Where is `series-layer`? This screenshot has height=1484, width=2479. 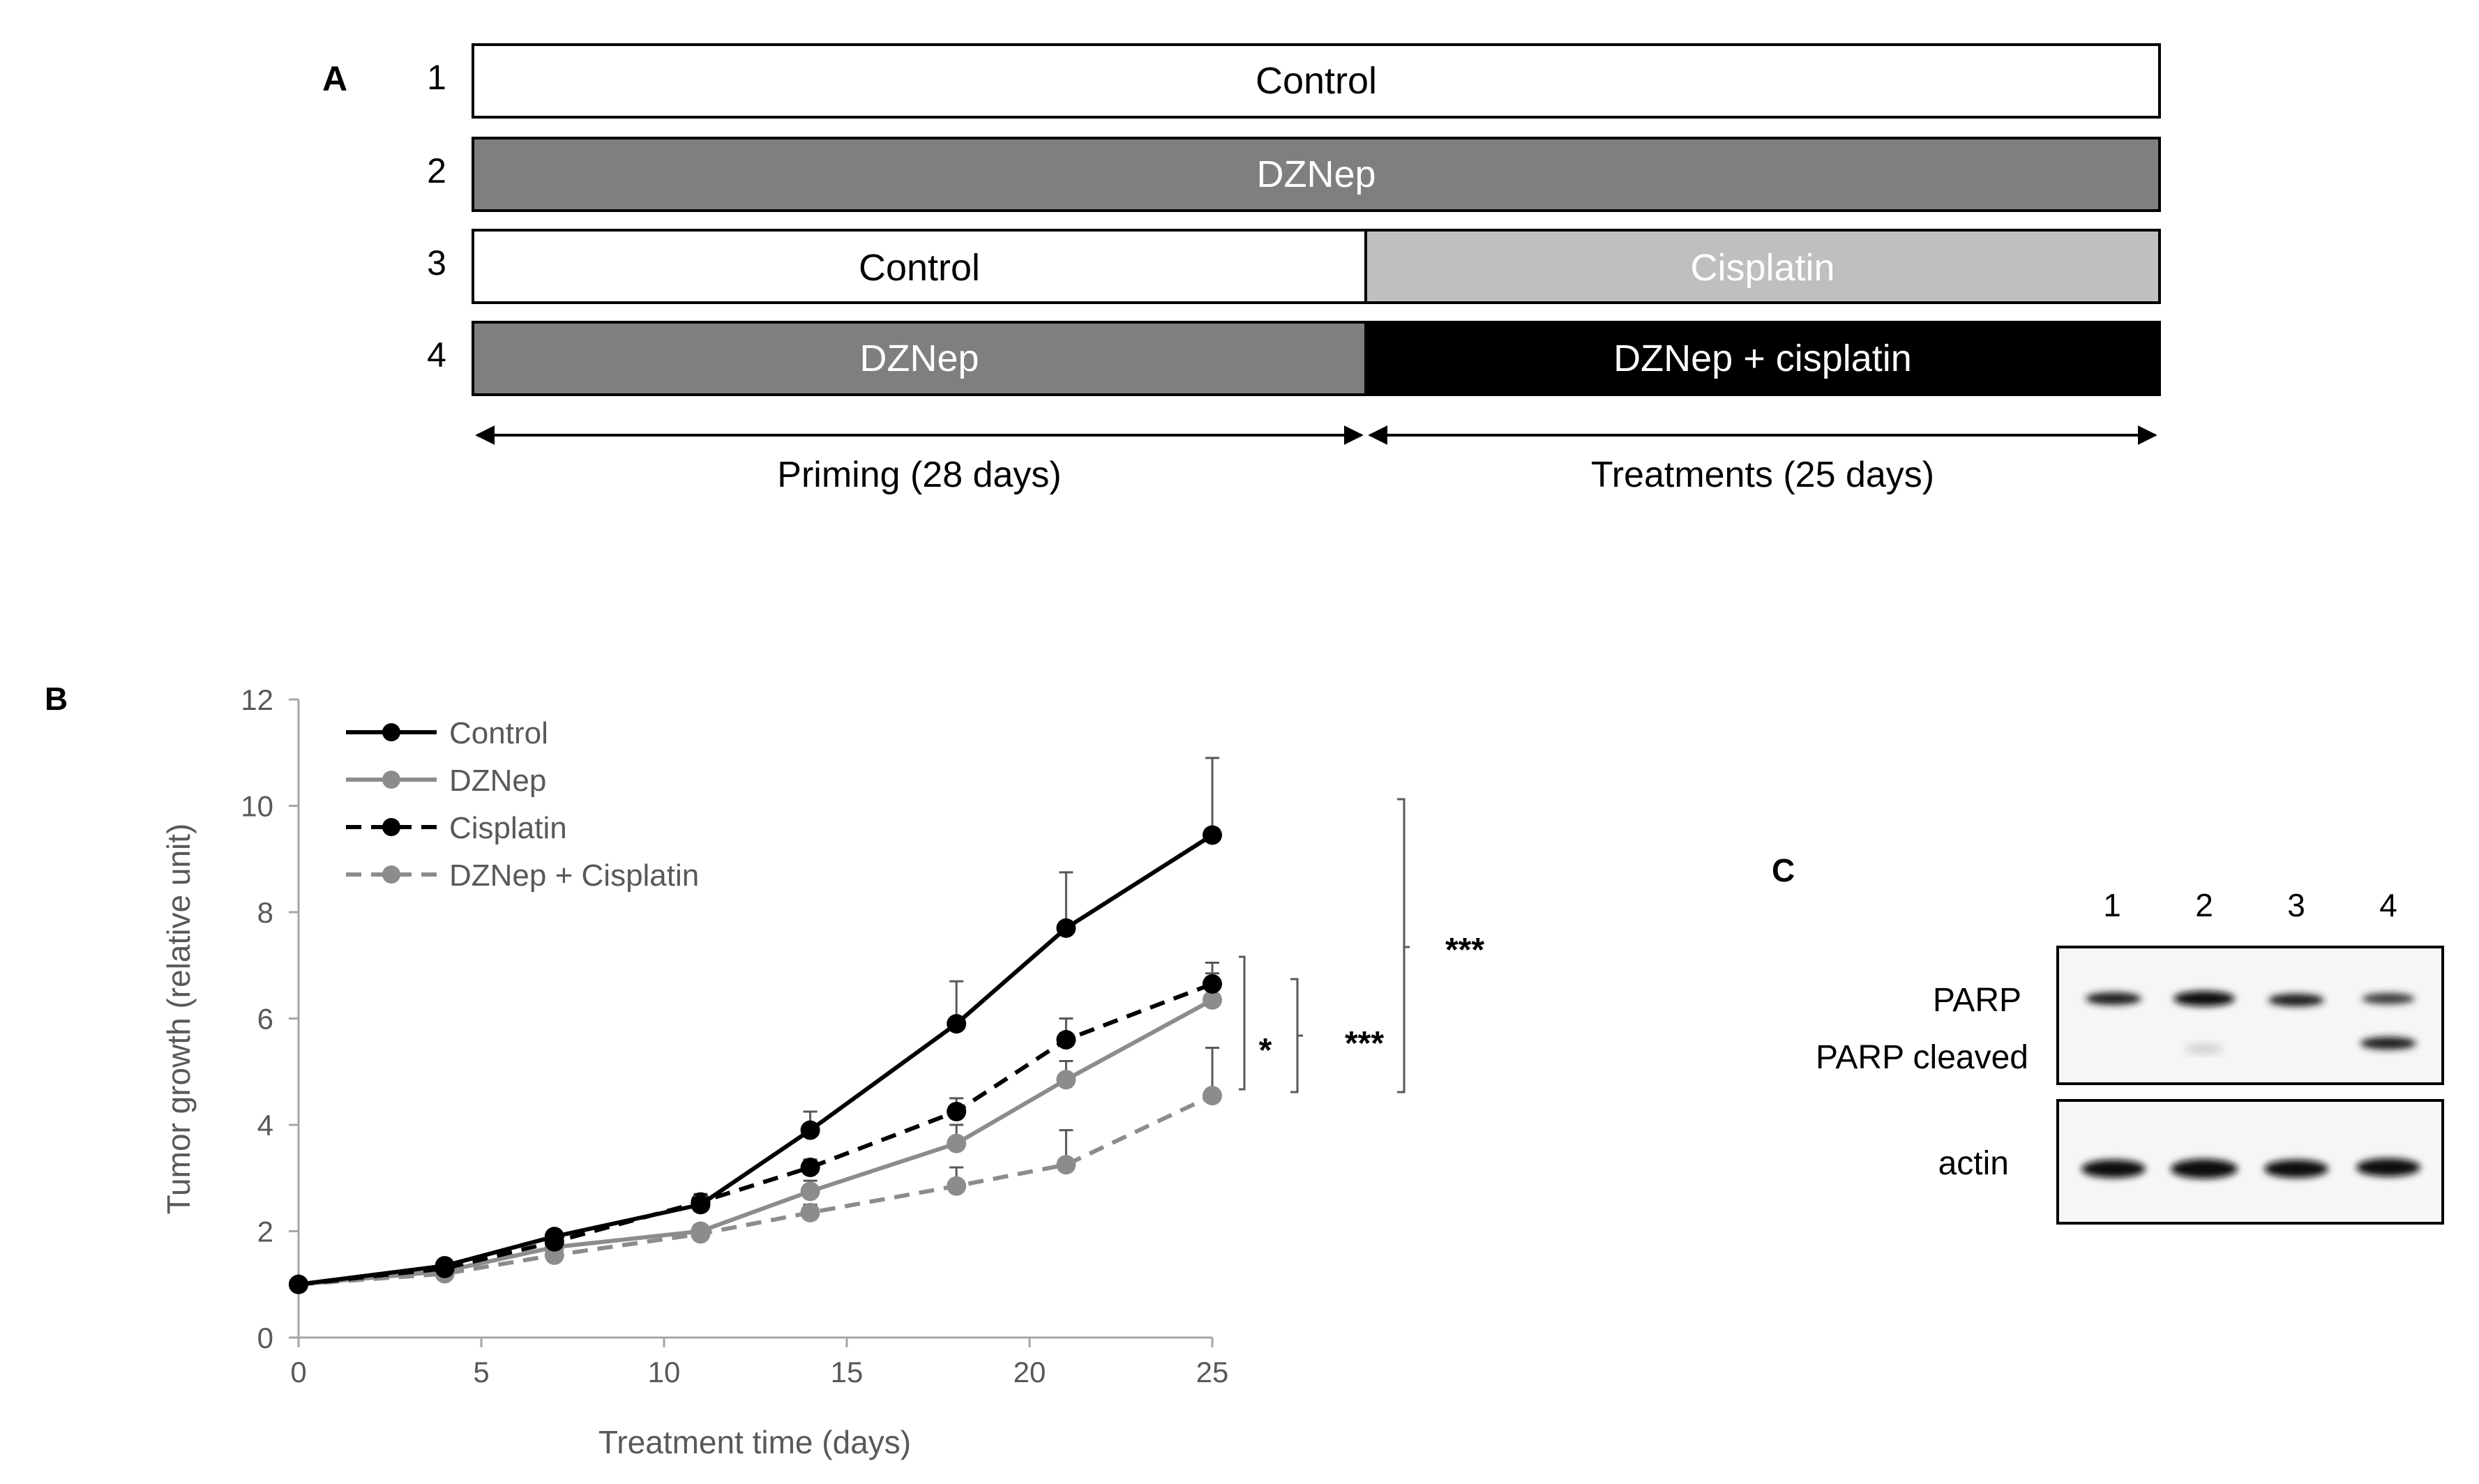 series-layer is located at coordinates (755, 1025).